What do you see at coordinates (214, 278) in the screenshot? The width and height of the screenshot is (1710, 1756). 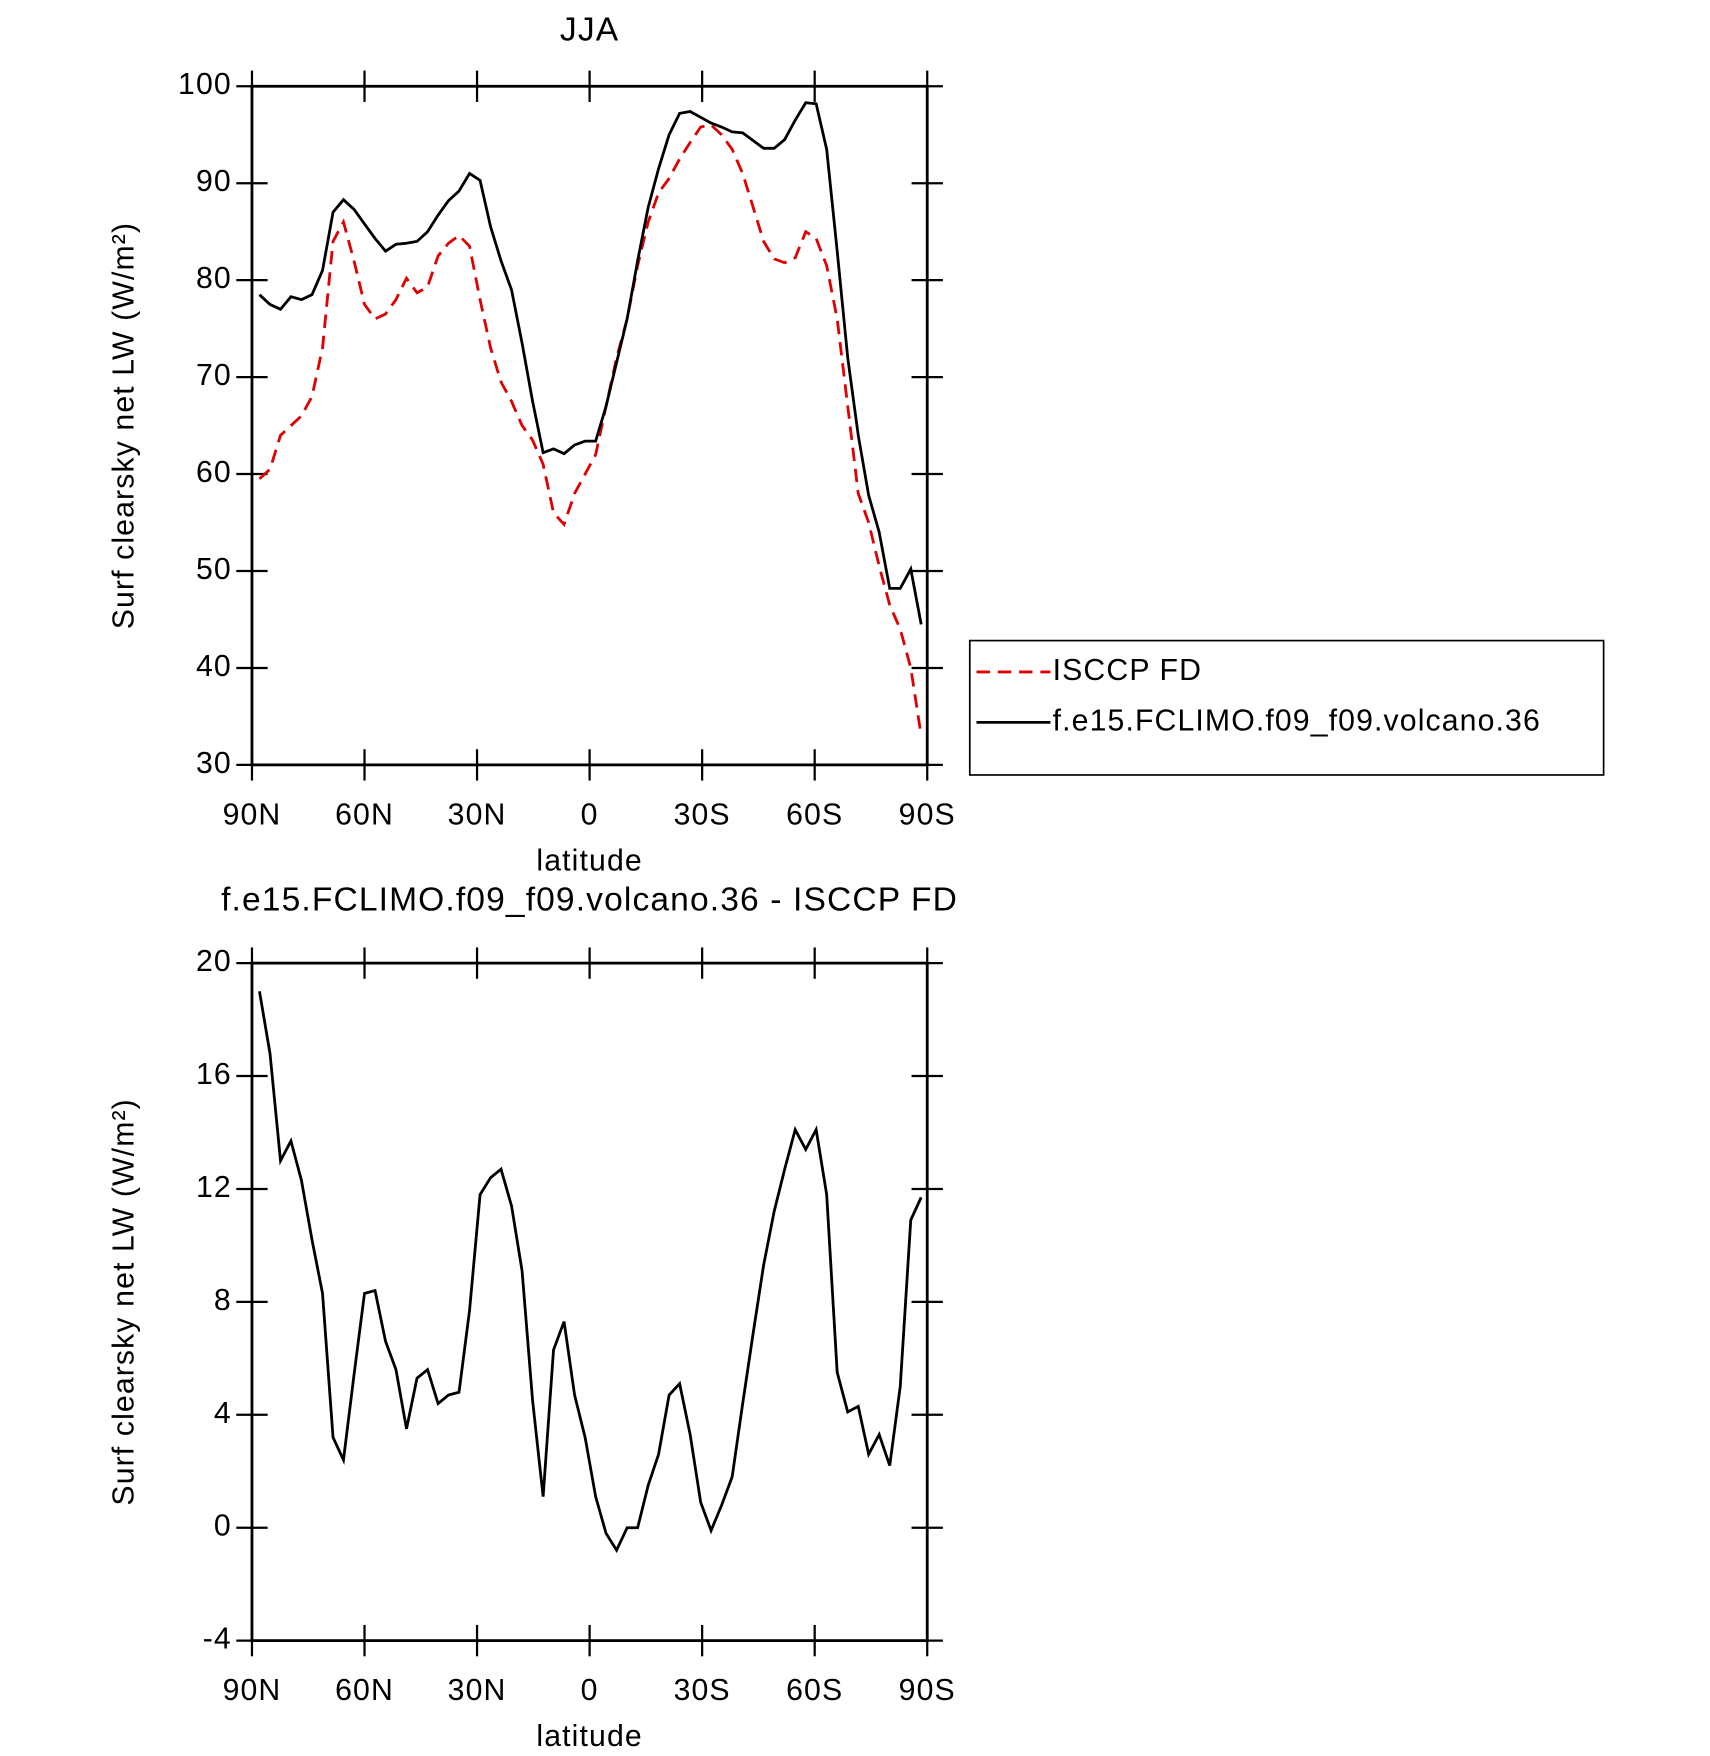 I see `y-tick-label: 80` at bounding box center [214, 278].